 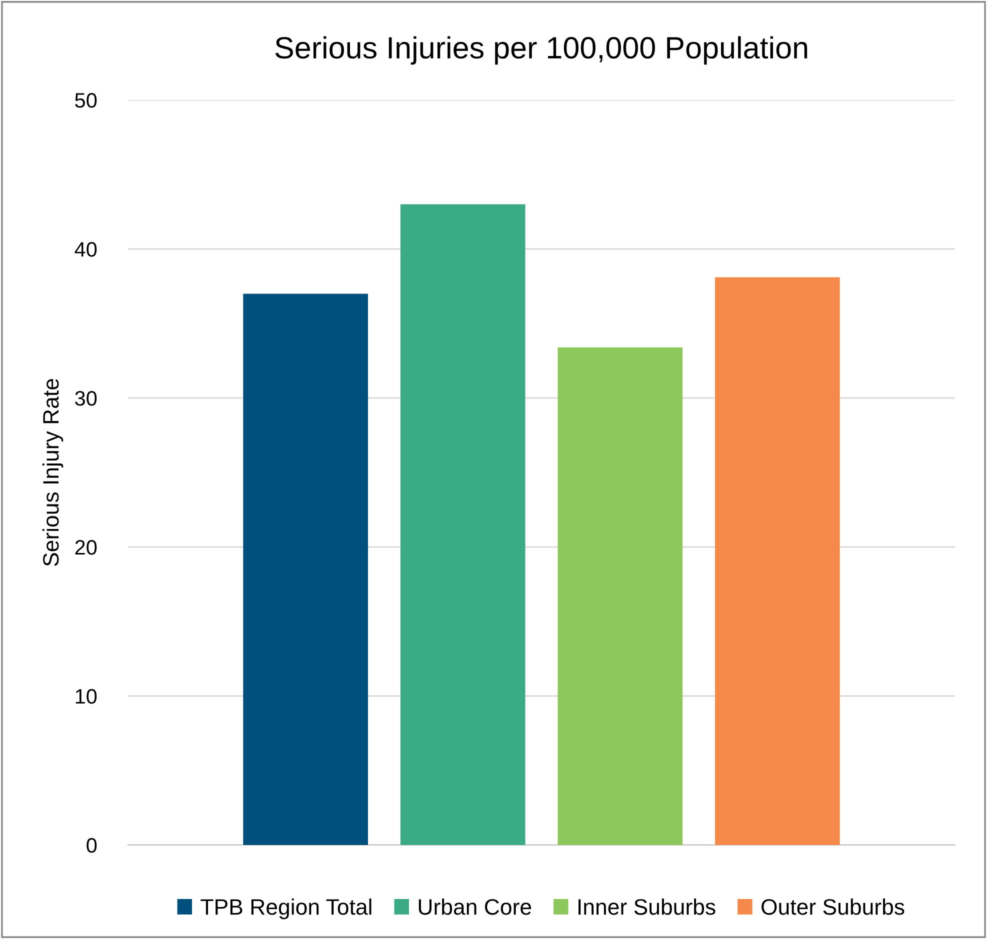 I want to click on y-tick-label: 30, so click(x=86, y=398).